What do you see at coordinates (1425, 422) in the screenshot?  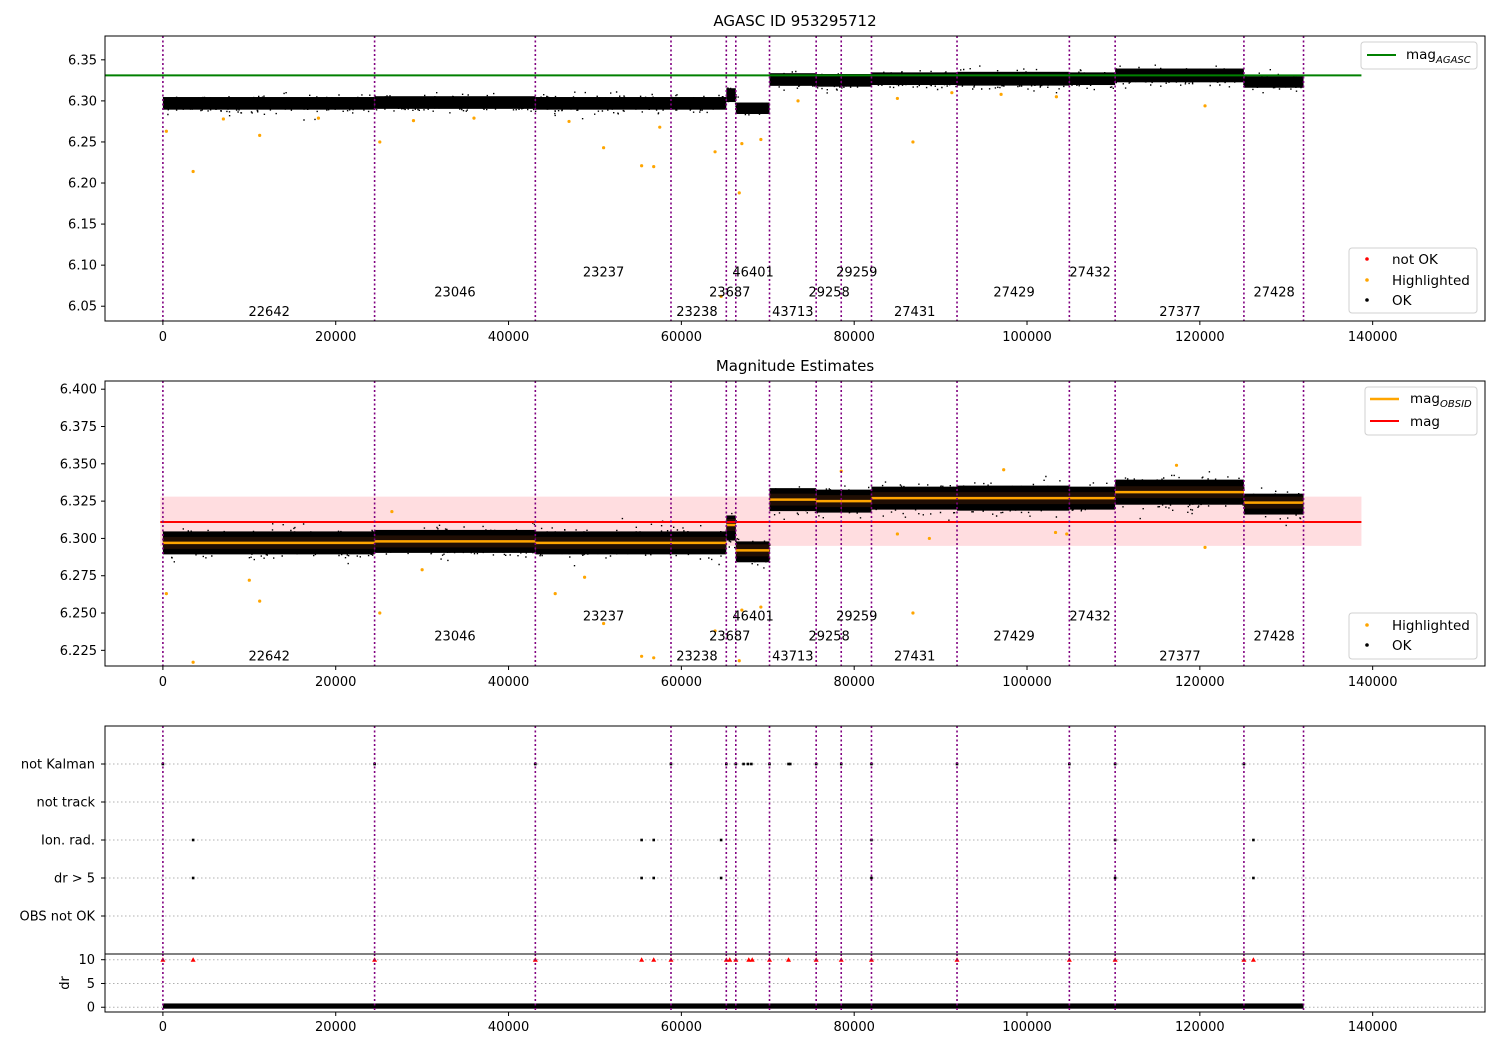 I see `legend-mag-label: mag` at bounding box center [1425, 422].